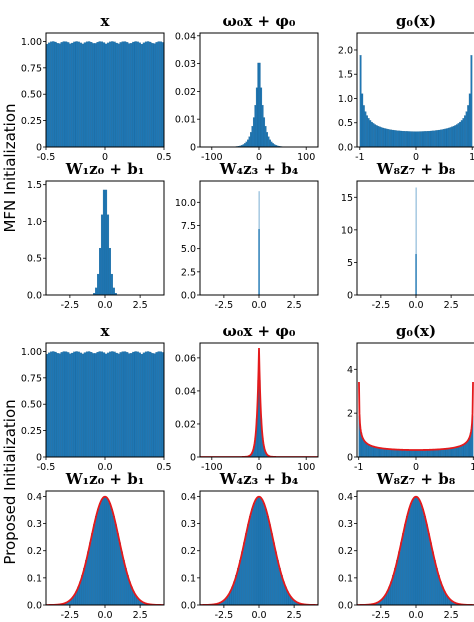 The image size is (474, 622). I want to click on x-tick-label: -2.5, so click(70, 615).